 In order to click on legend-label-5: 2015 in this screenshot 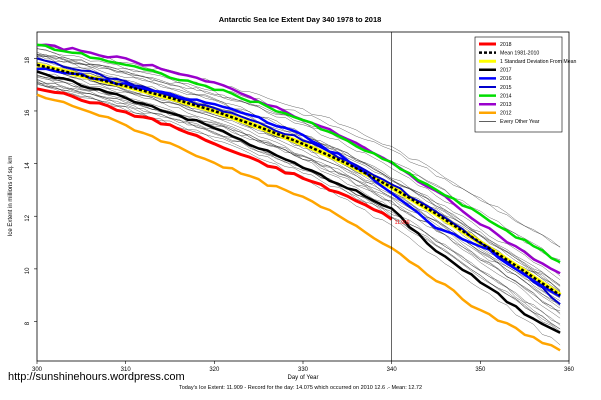, I will do `click(506, 88)`.